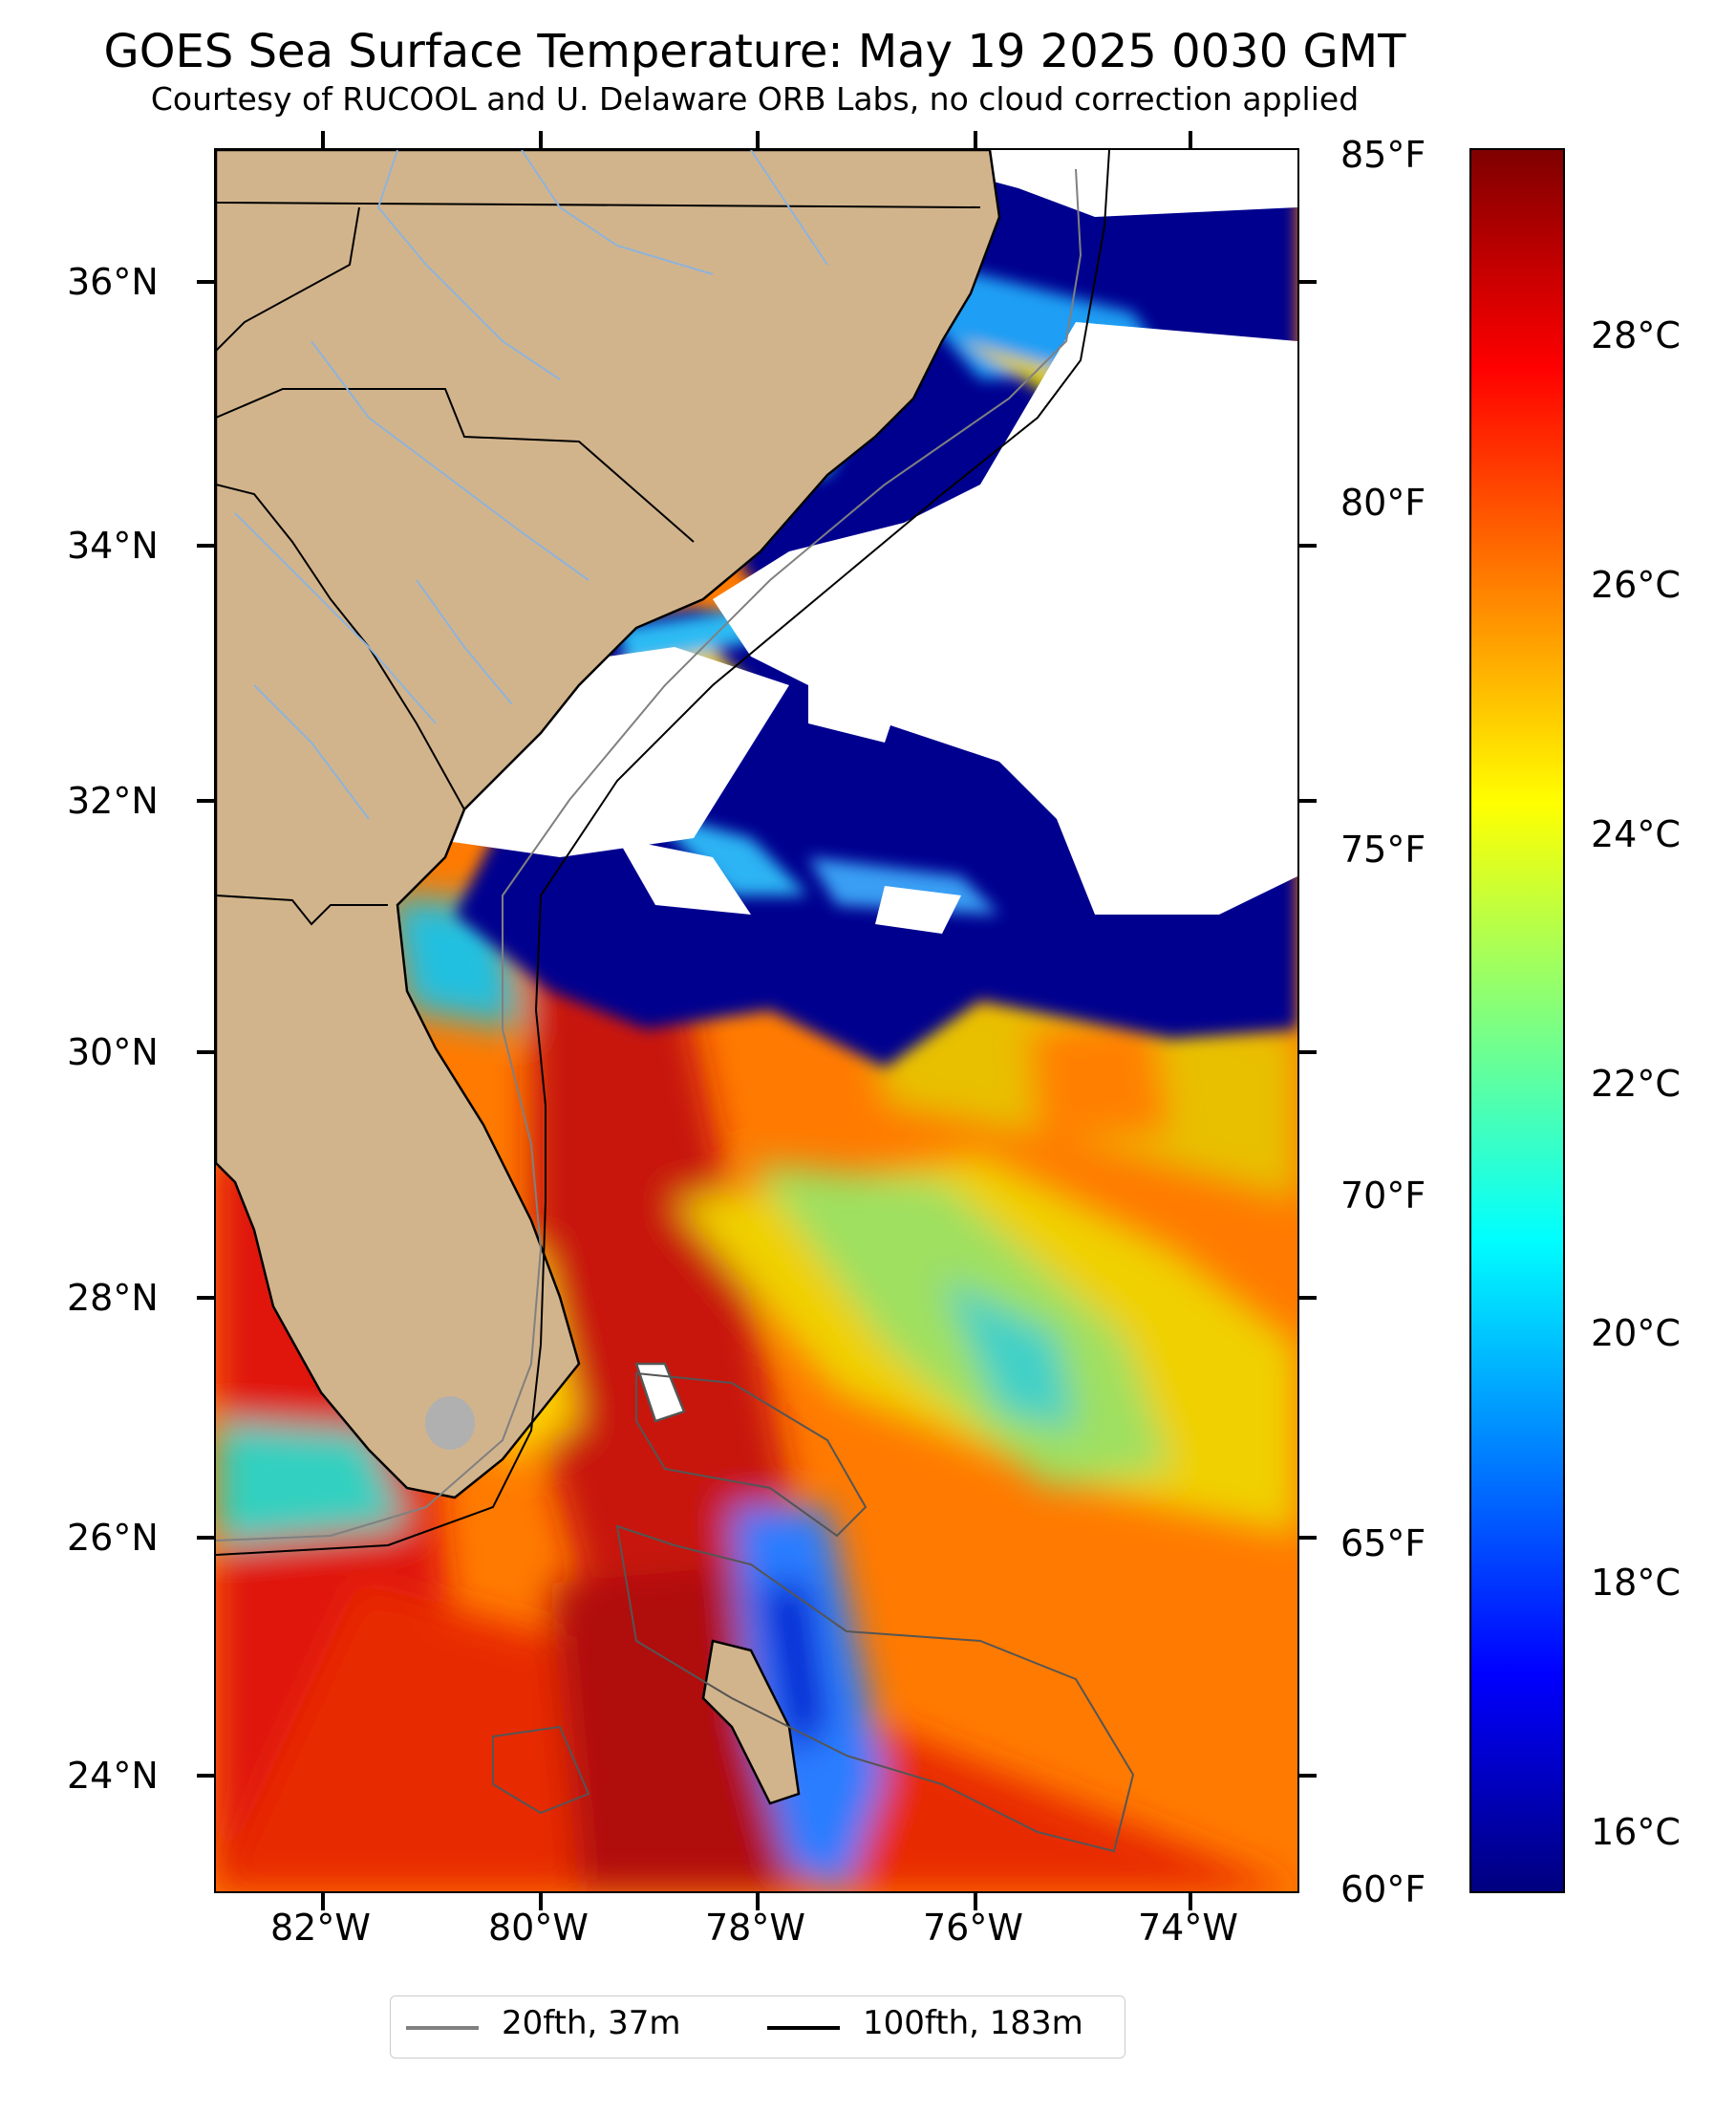  What do you see at coordinates (113, 1052) in the screenshot?
I see `lat-tick-label: 30°N` at bounding box center [113, 1052].